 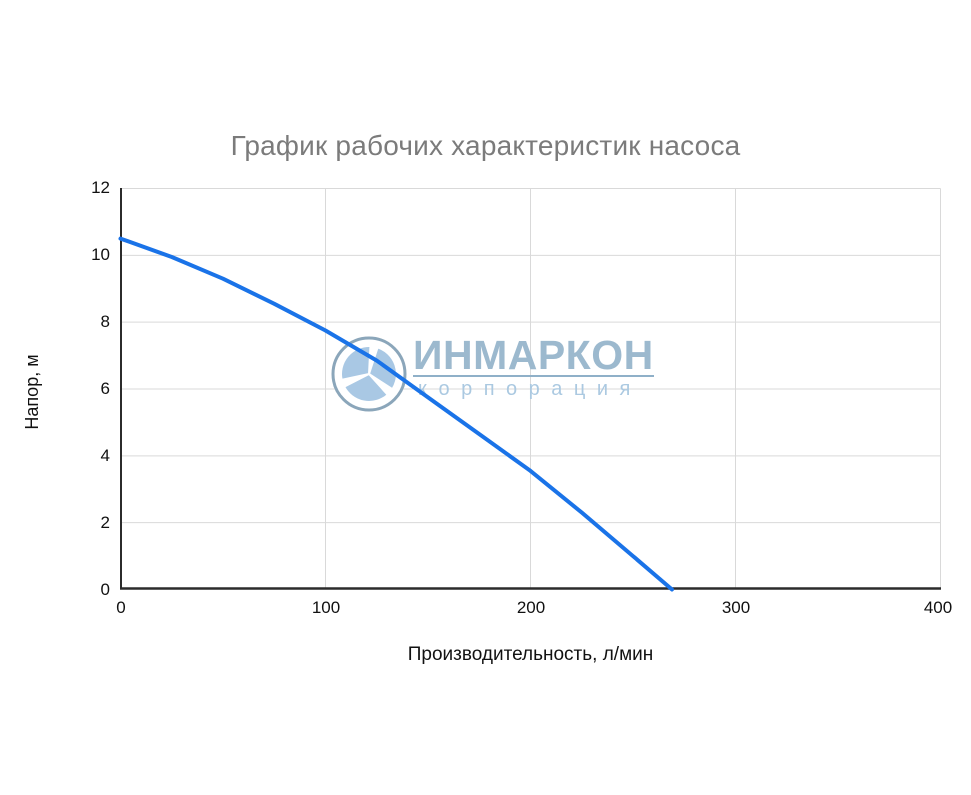 What do you see at coordinates (105, 455) in the screenshot?
I see `y-tick-label: 4` at bounding box center [105, 455].